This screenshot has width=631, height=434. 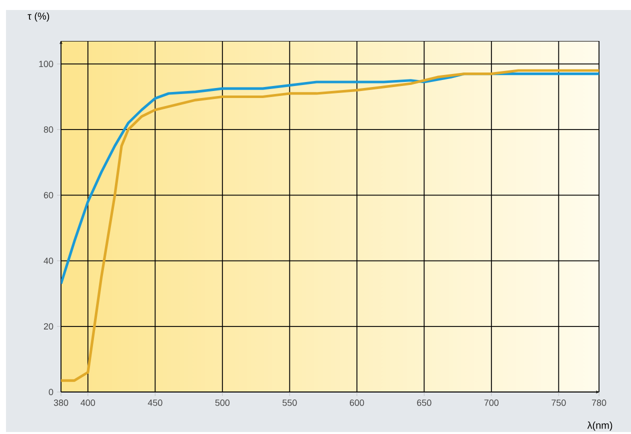 What do you see at coordinates (49, 326) in the screenshot?
I see `y-tick-label: 20` at bounding box center [49, 326].